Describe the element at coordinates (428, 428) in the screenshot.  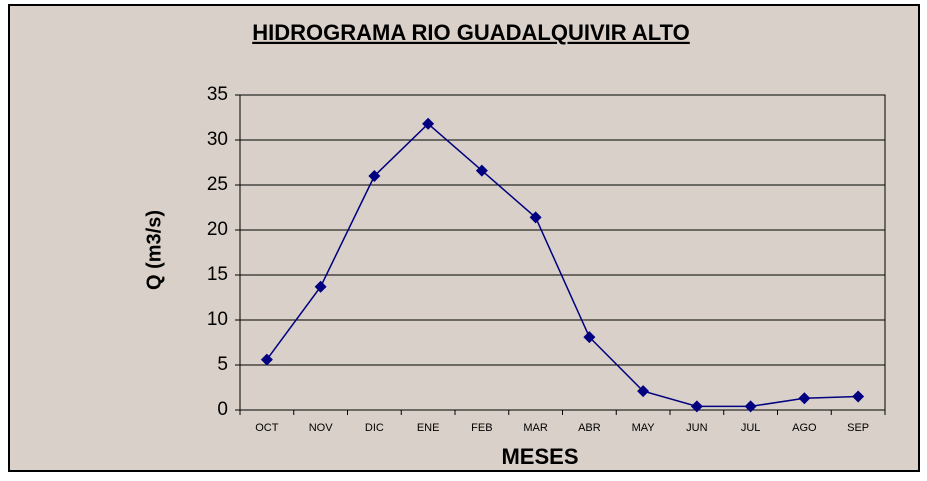
I see `x-tick-label: ENE` at that location.